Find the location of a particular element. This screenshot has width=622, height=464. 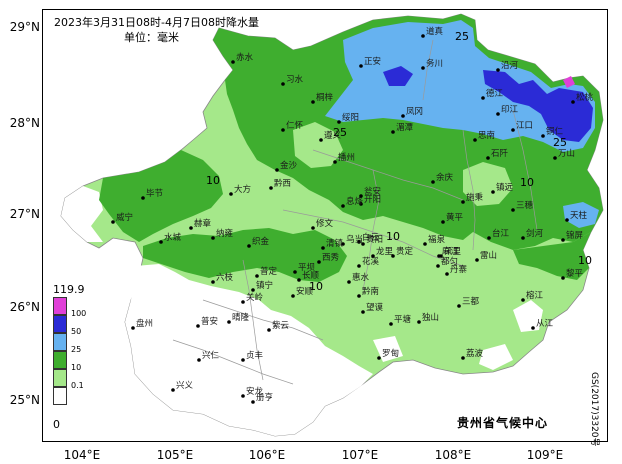

city-label: 纳雍 is located at coordinates (225, 233).